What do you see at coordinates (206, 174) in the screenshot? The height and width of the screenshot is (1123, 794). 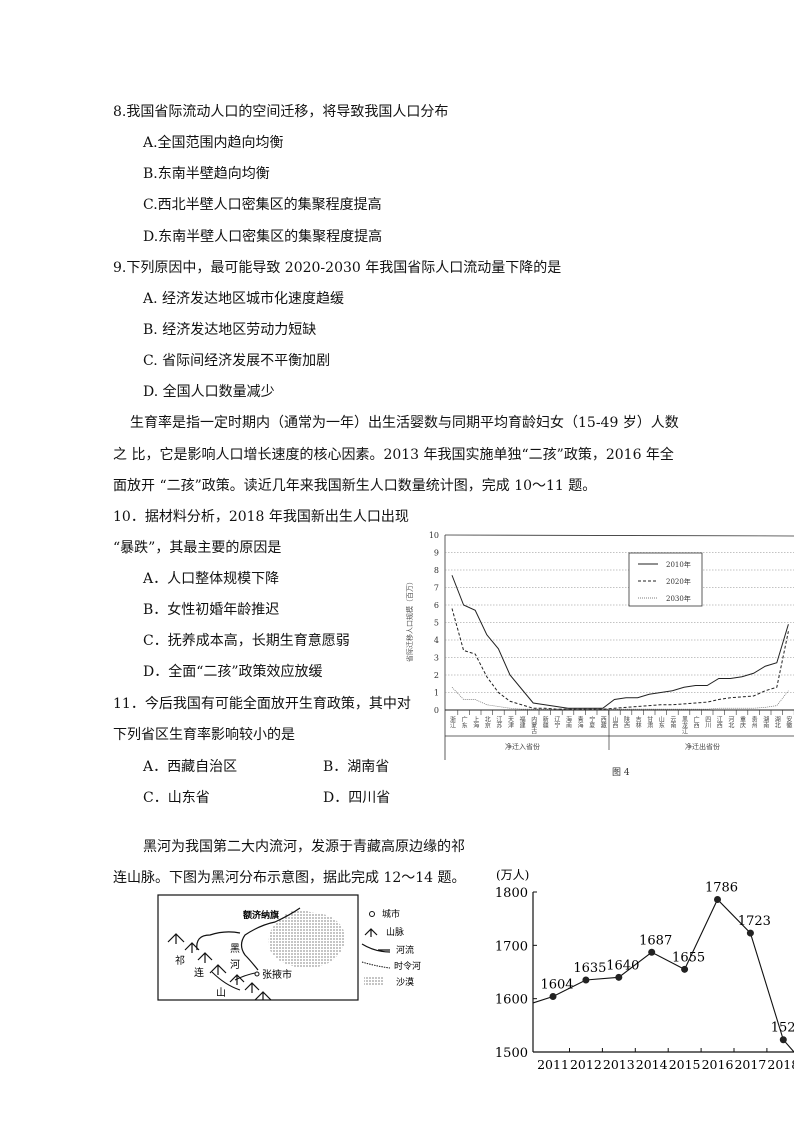 I see `q8-option-b: B.东南半壁趋向均衡` at bounding box center [206, 174].